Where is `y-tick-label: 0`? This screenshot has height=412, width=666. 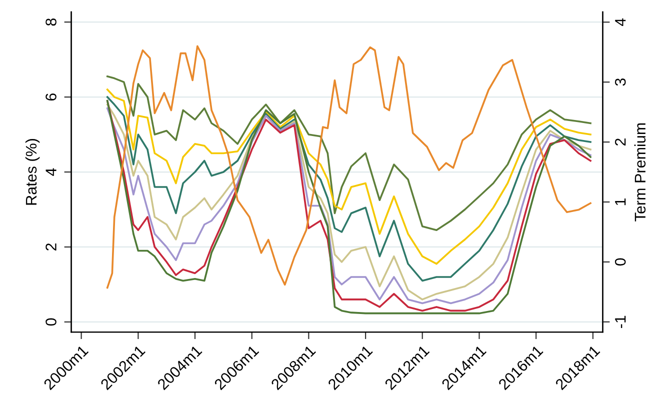 y-tick-label: 0 is located at coordinates (51, 322).